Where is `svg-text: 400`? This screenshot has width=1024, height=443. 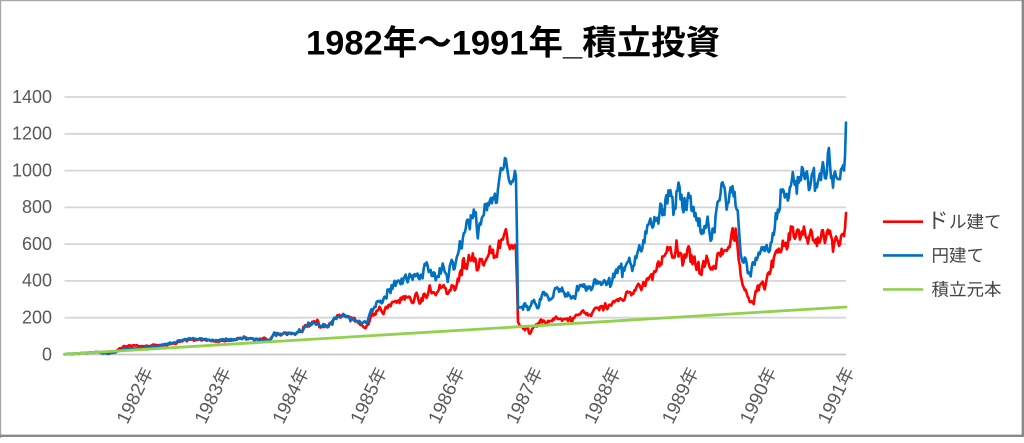
svg-text: 400 is located at coordinates (37, 281).